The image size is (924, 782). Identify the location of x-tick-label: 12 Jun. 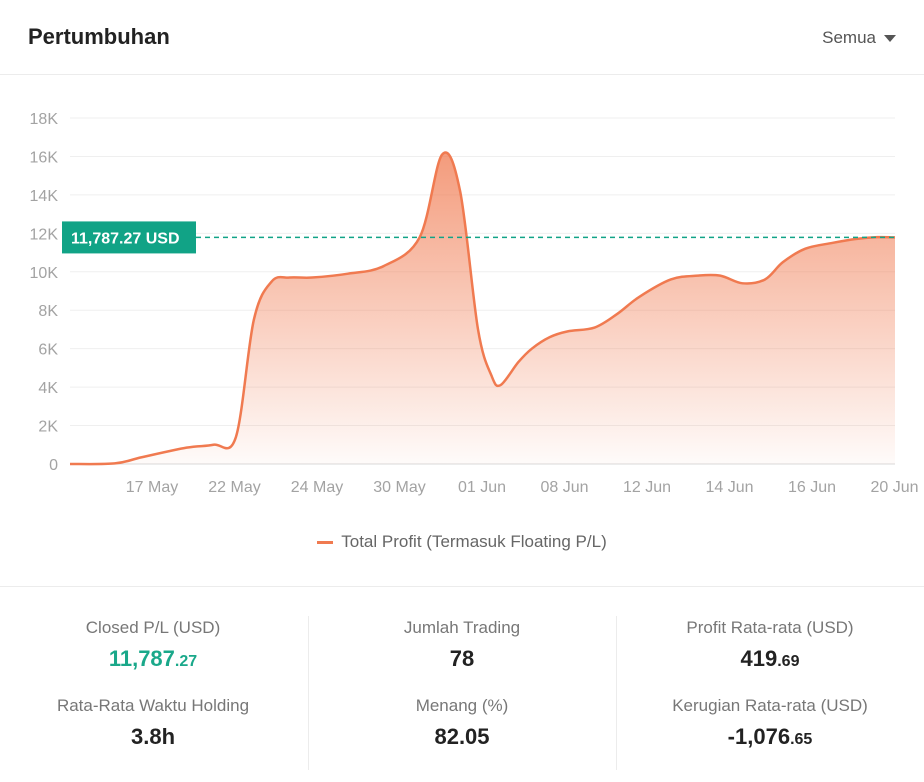
(647, 487).